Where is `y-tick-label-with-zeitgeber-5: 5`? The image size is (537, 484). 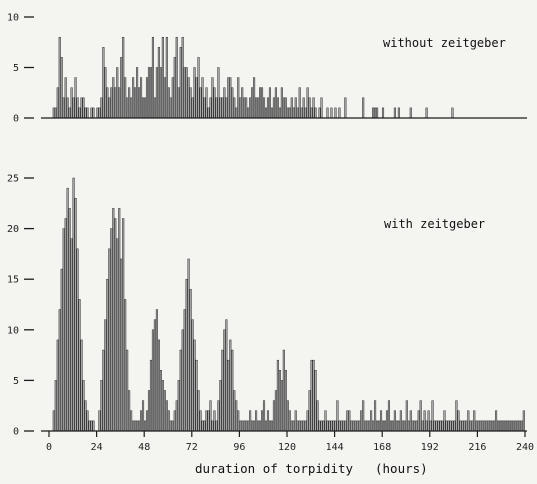 y-tick-label-with-zeitgeber-5: 5 is located at coordinates (16, 381).